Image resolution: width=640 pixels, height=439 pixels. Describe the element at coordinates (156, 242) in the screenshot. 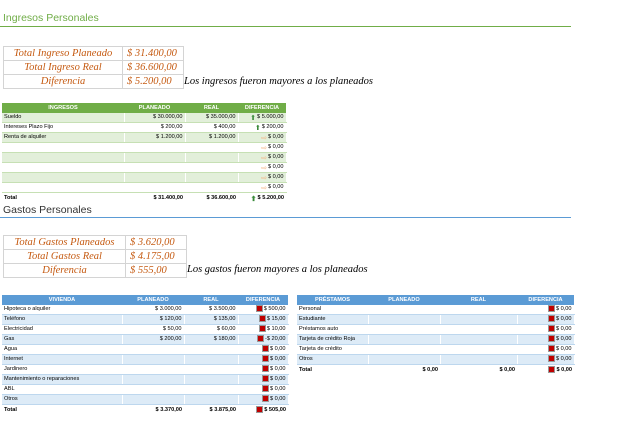

I see `summary-value: $ 3.620,00` at that location.